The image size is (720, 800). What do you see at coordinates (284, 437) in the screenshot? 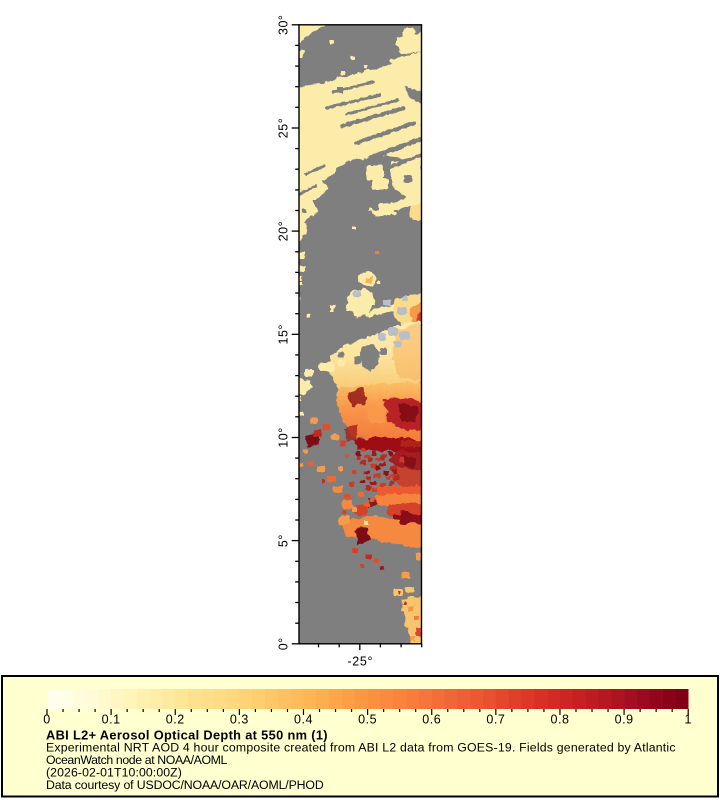
I see `svg-text: 10°` at bounding box center [284, 437].